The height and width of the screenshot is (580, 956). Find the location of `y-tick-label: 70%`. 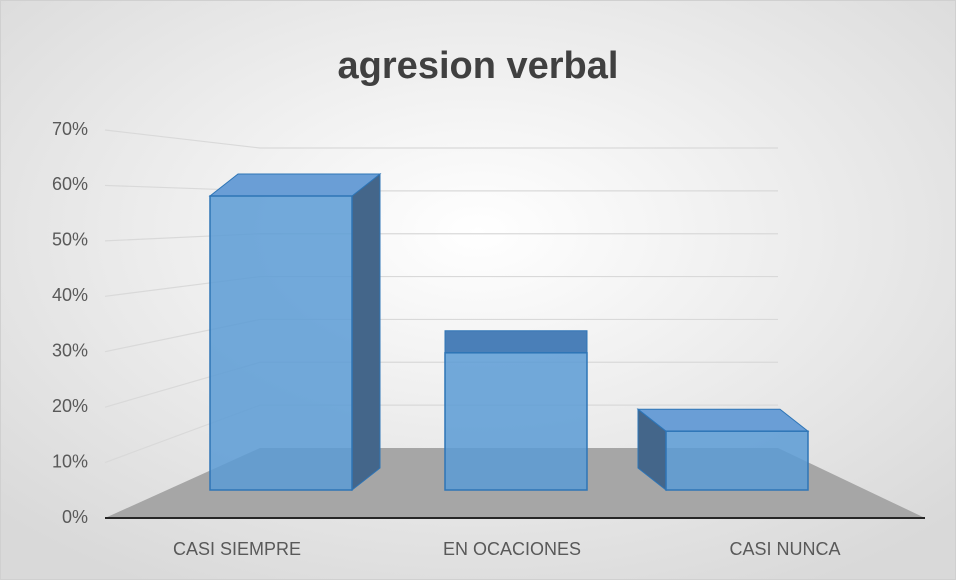

y-tick-label: 70% is located at coordinates (70, 129).